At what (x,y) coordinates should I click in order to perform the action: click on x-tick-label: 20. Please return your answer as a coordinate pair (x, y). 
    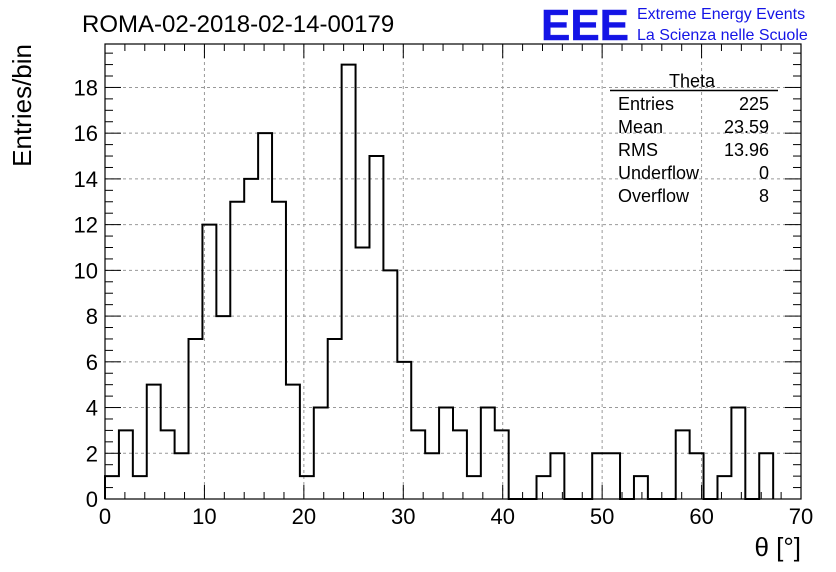
    Looking at the image, I should click on (304, 516).